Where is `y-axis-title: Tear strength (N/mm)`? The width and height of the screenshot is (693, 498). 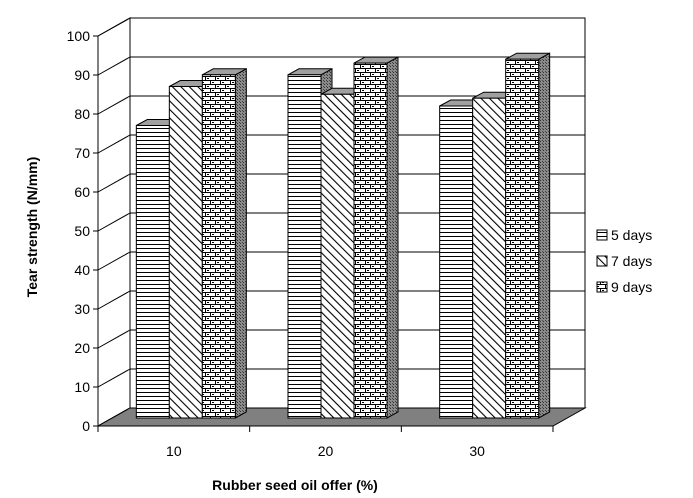
y-axis-title: Tear strength (N/mm) is located at coordinates (32, 227).